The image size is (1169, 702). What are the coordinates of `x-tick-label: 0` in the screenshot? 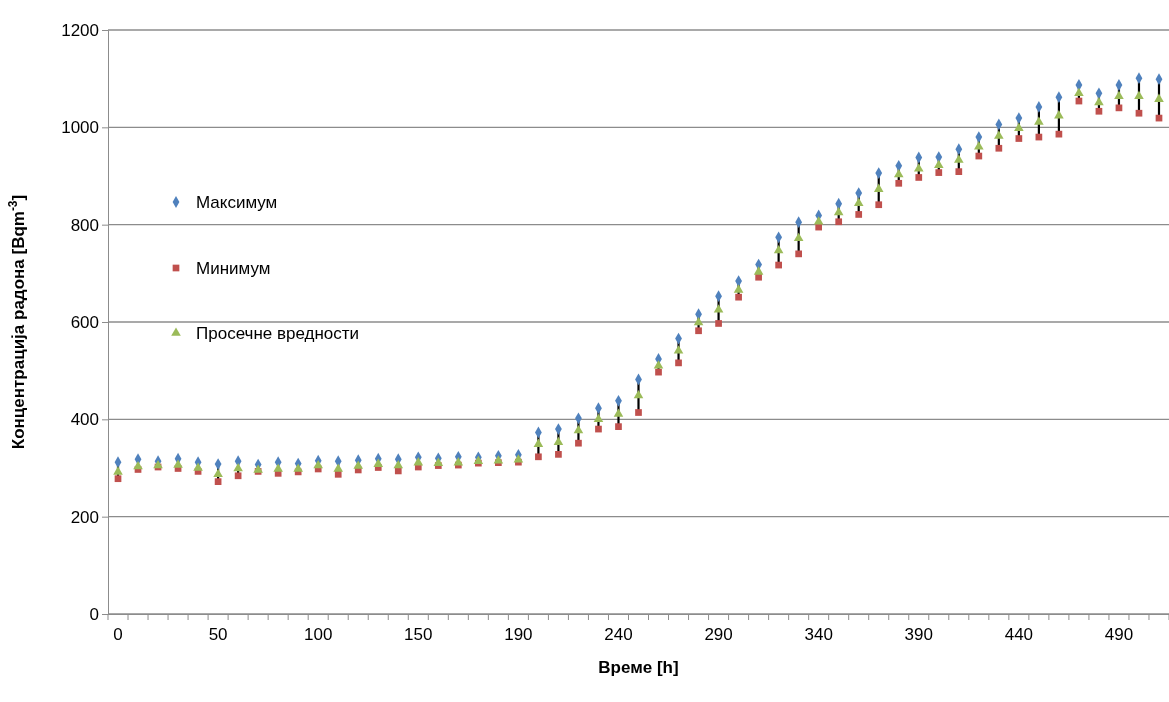 It's located at (118, 635).